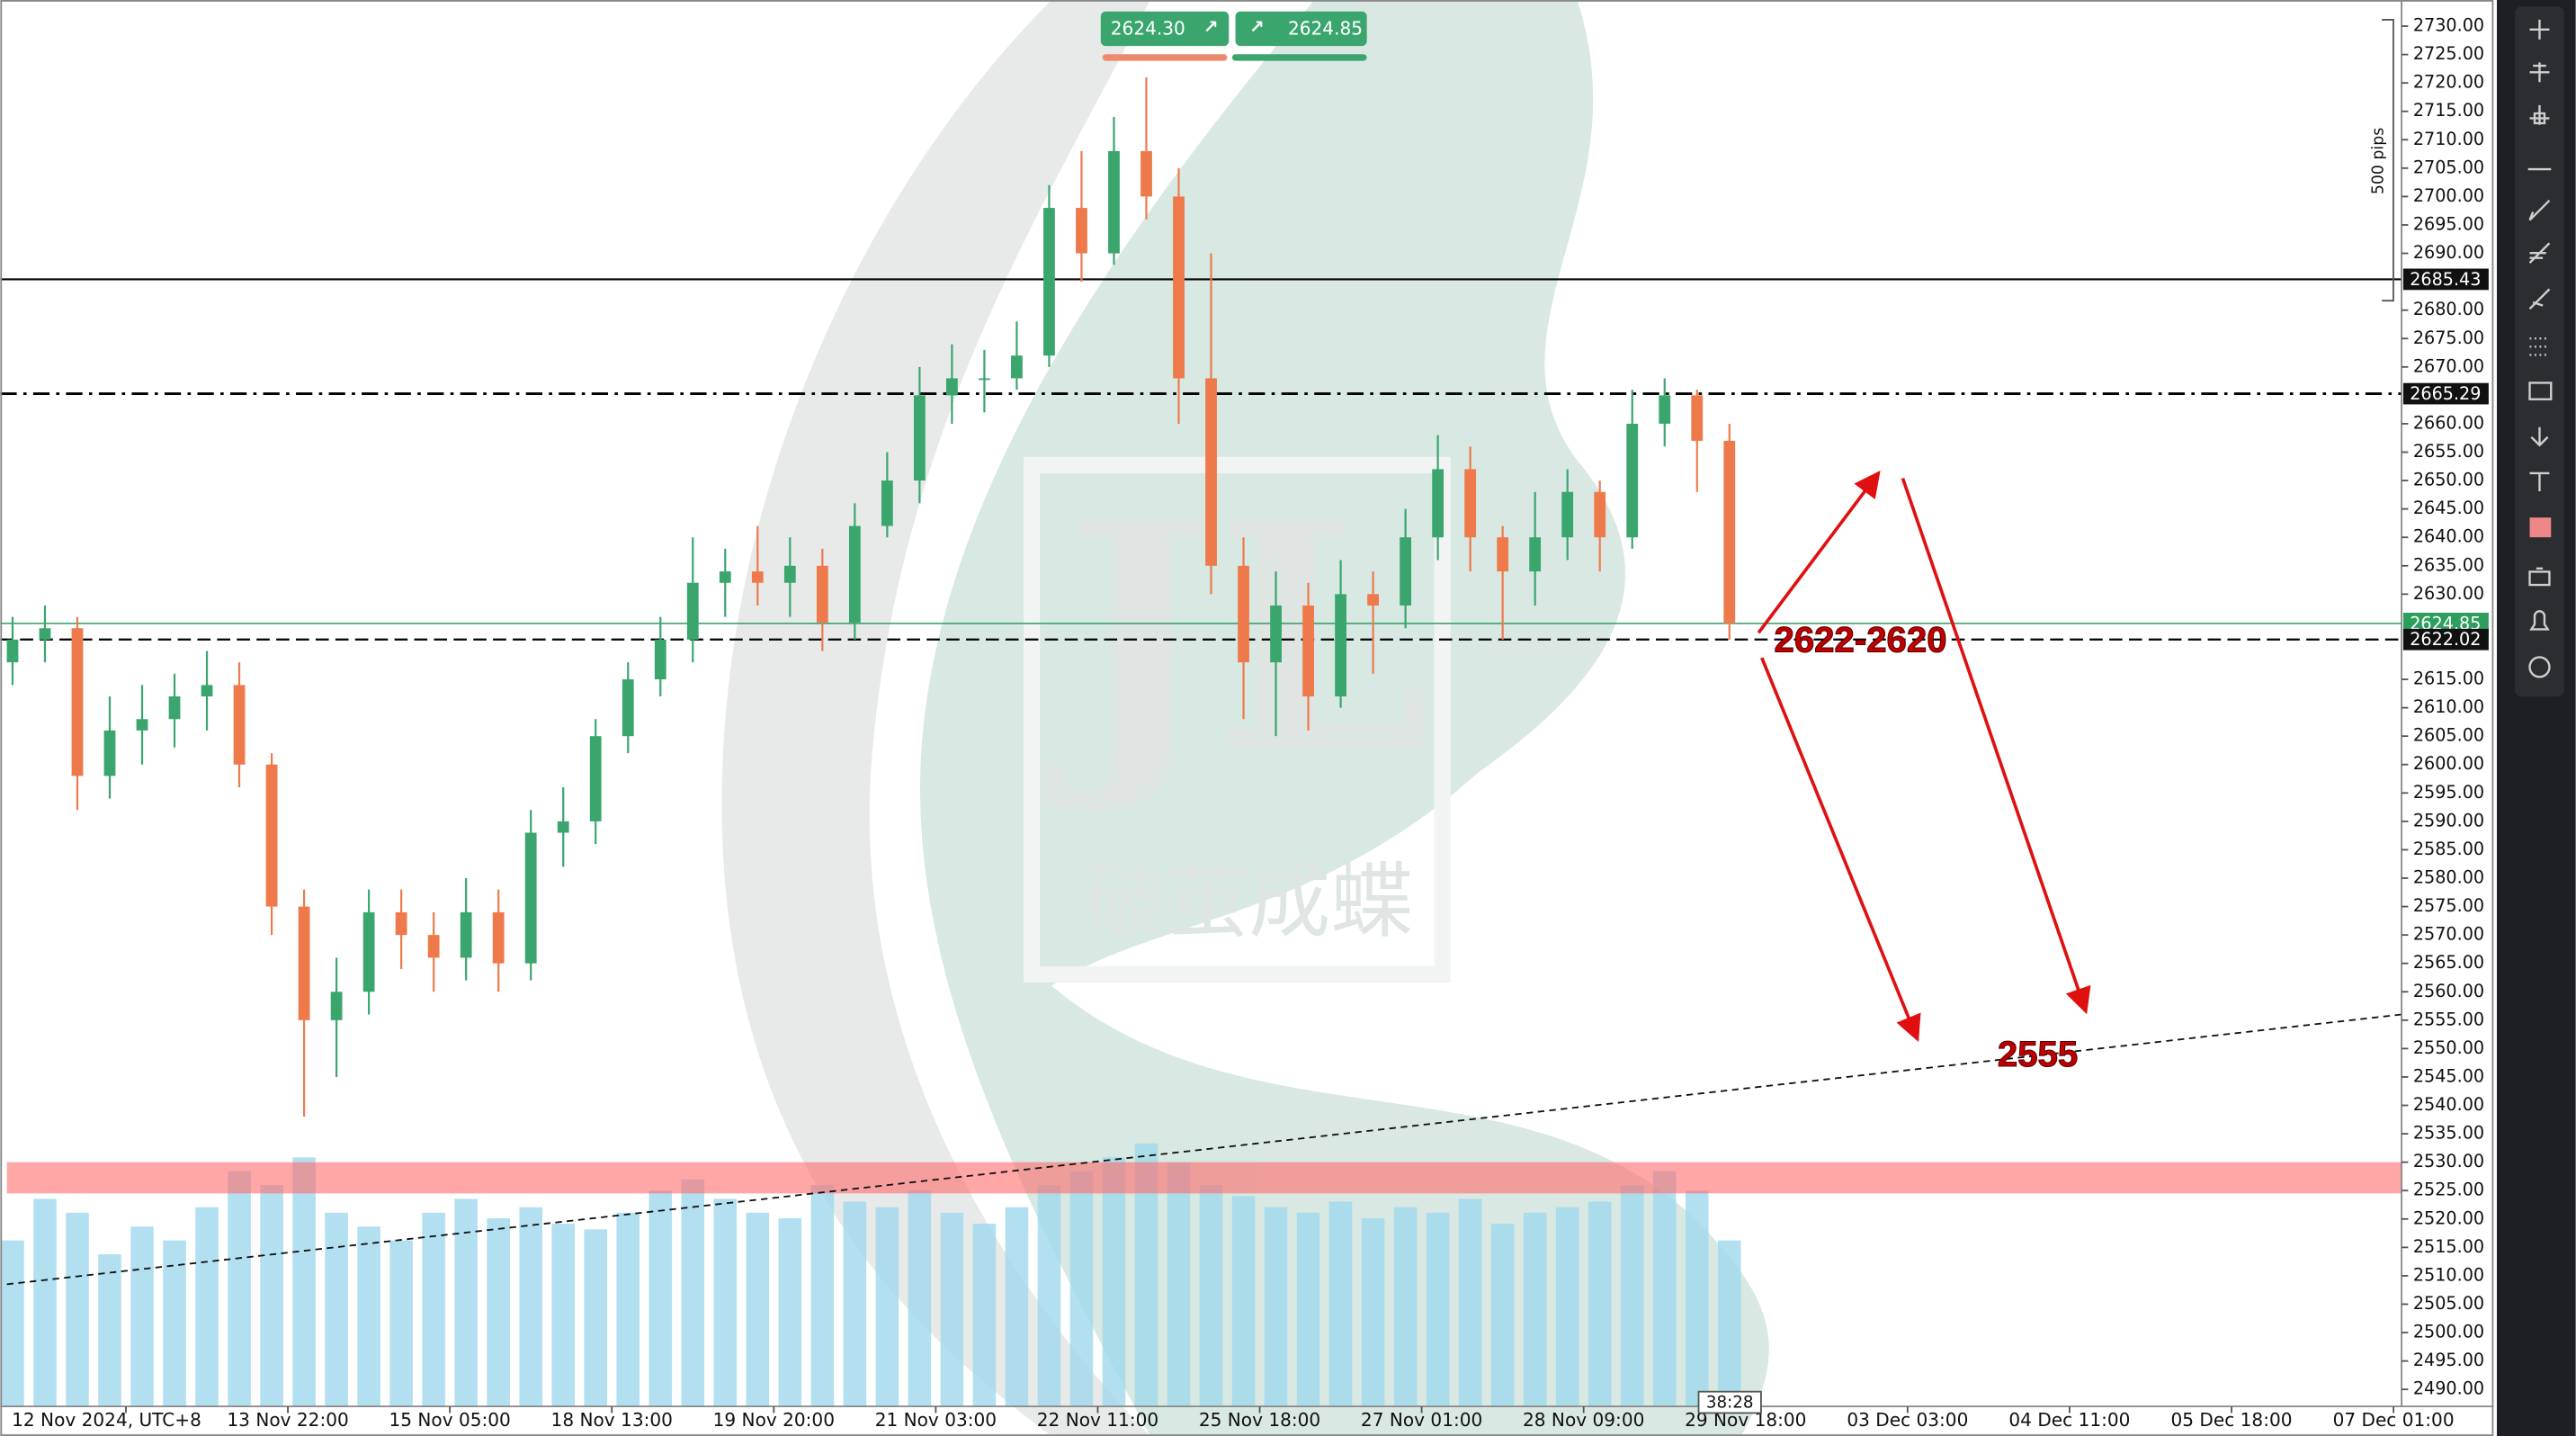 This screenshot has width=2576, height=1436. What do you see at coordinates (2448, 707) in the screenshot?
I see `y-tick-label: 2610.00` at bounding box center [2448, 707].